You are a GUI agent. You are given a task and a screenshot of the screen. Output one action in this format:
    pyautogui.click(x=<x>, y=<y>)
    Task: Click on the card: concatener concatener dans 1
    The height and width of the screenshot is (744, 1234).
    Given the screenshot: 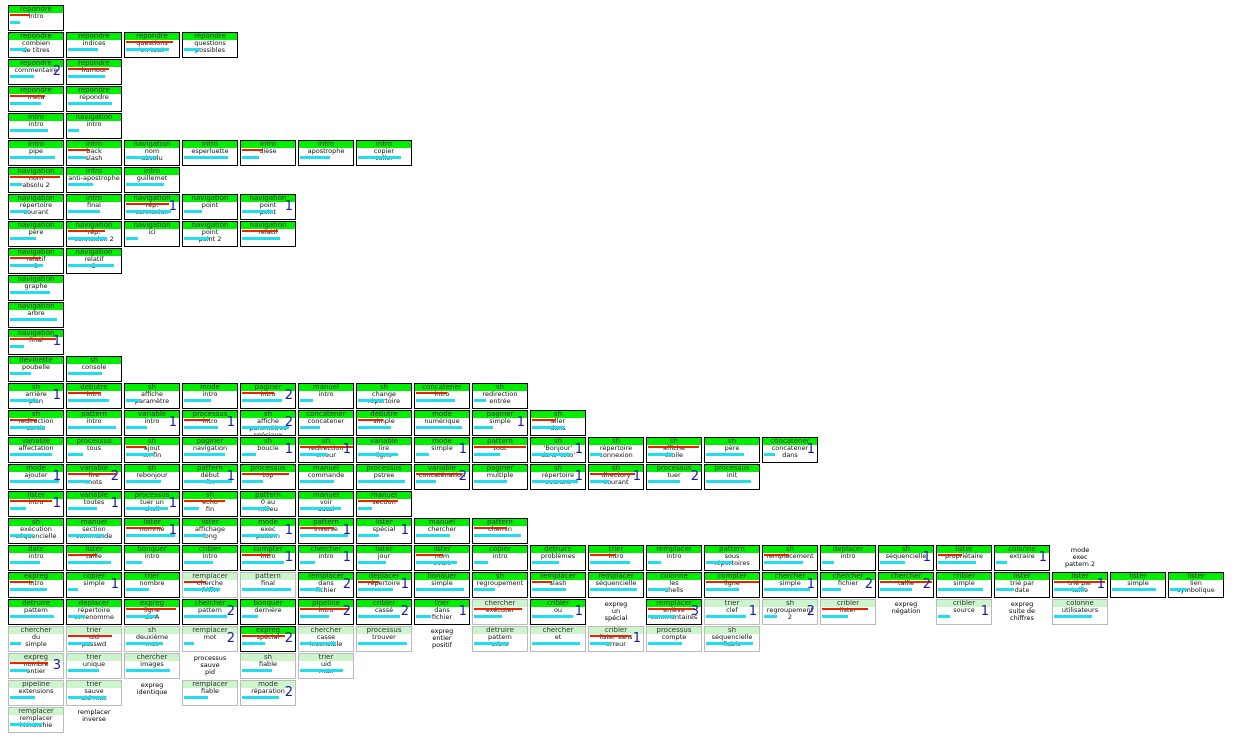 What is the action you would take?
    pyautogui.click(x=790, y=450)
    